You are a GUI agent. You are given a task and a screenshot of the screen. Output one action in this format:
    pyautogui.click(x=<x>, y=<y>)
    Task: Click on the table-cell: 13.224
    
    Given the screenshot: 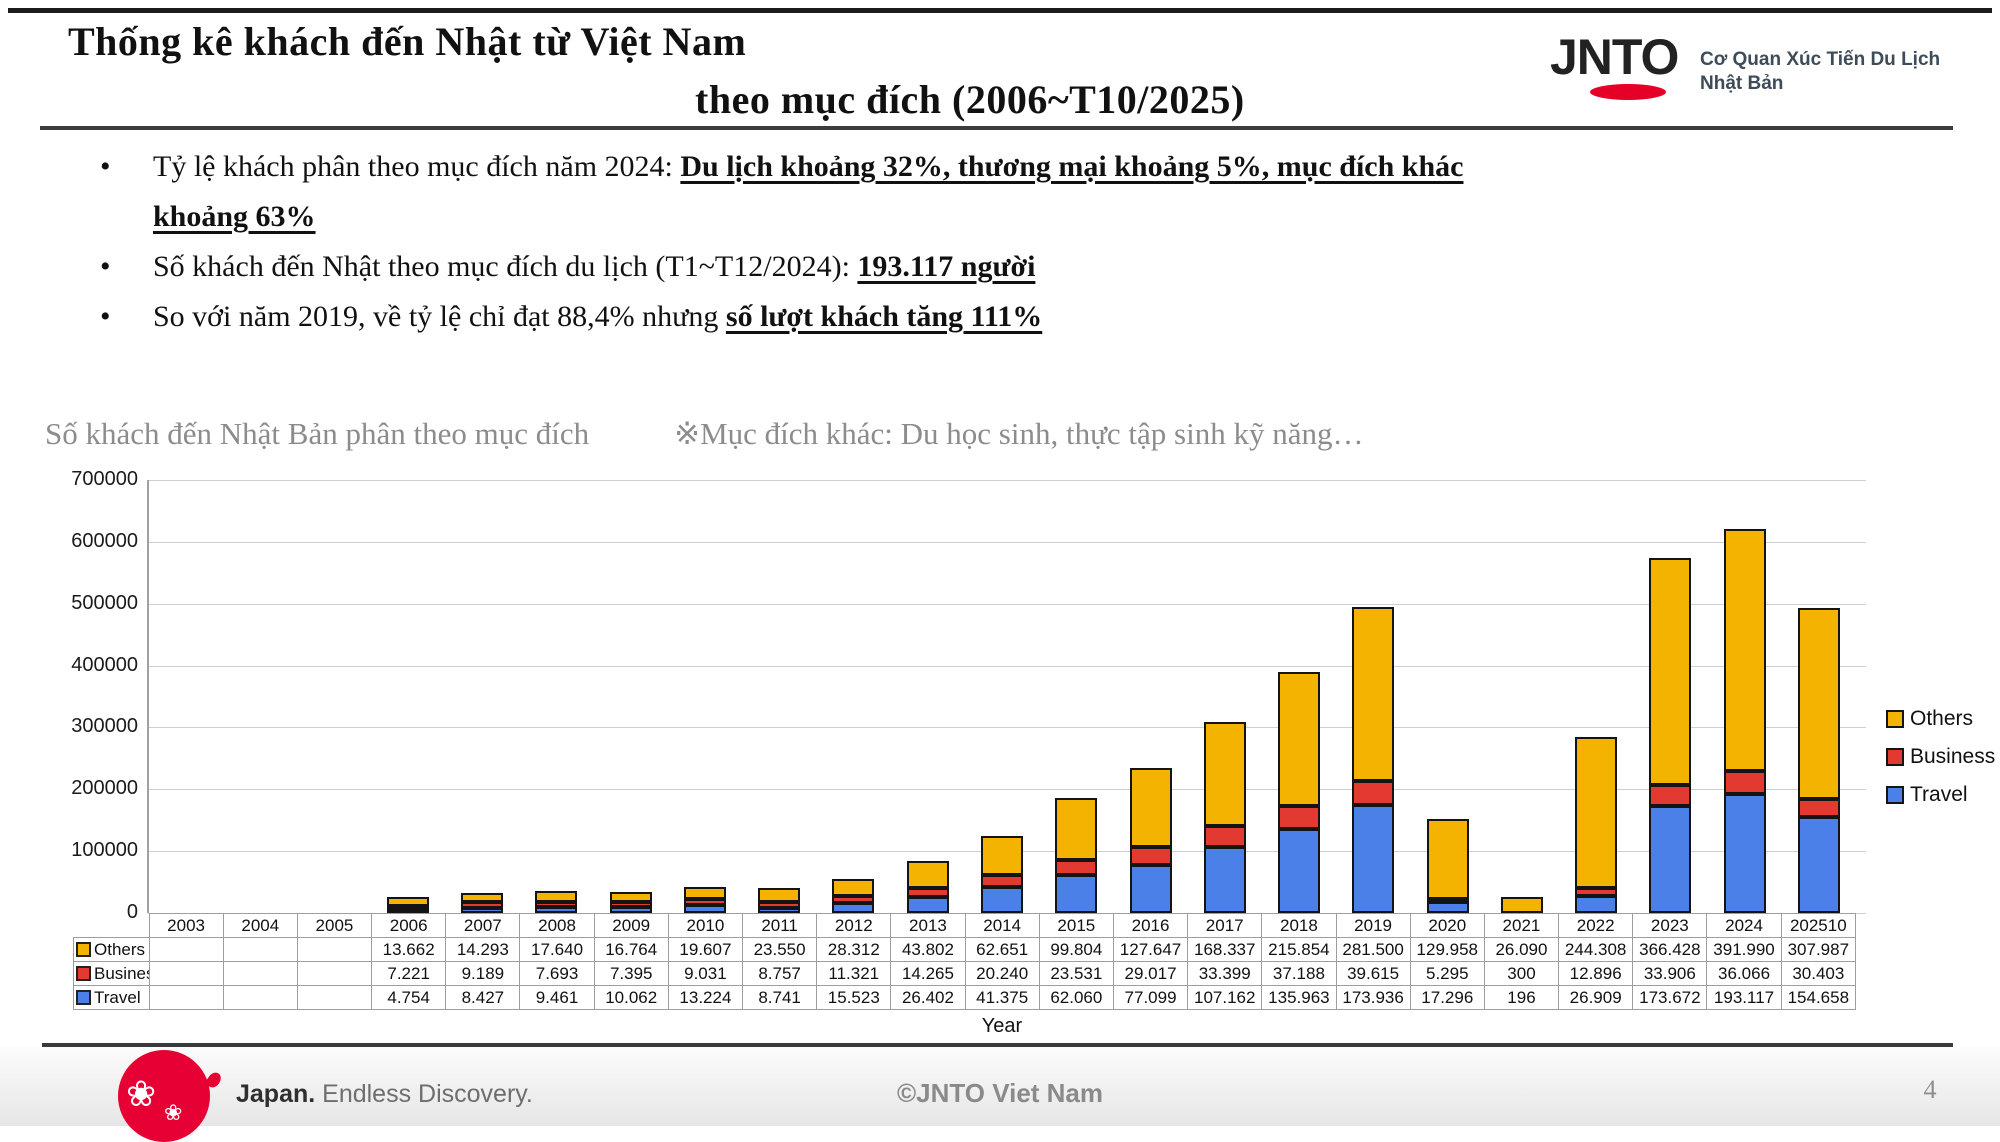 What is the action you would take?
    pyautogui.click(x=705, y=997)
    